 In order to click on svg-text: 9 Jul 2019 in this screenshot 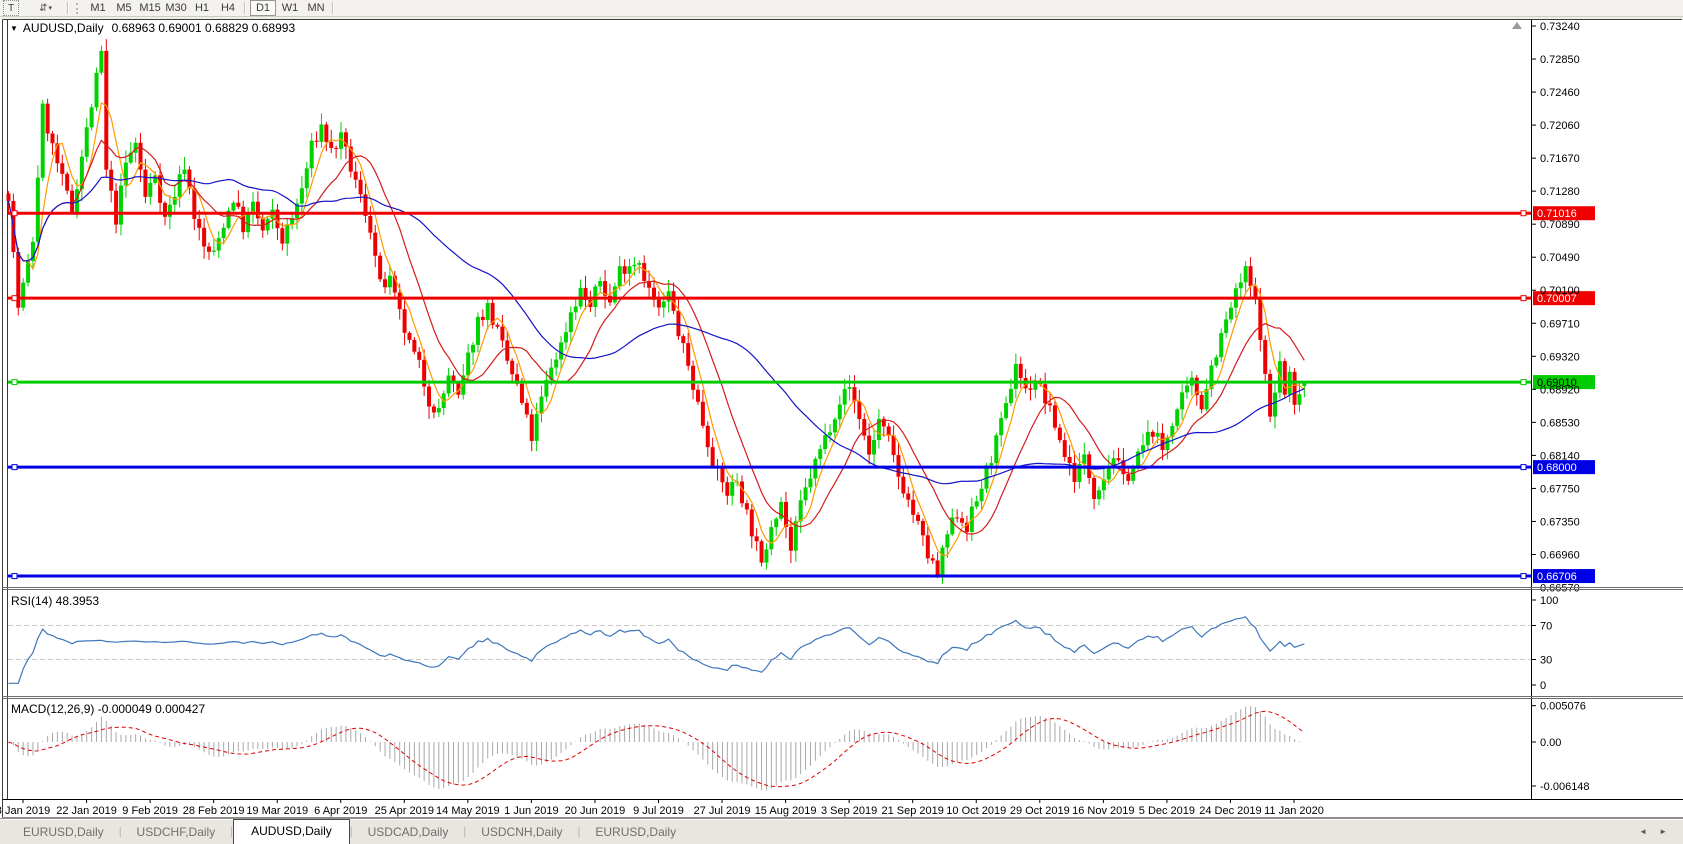, I will do `click(658, 811)`.